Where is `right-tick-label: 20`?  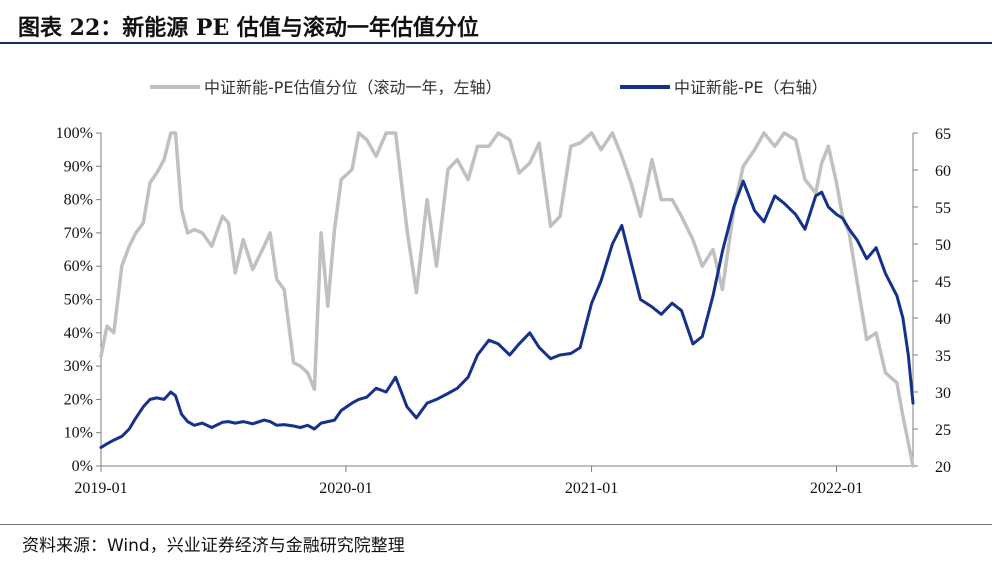 right-tick-label: 20 is located at coordinates (943, 467).